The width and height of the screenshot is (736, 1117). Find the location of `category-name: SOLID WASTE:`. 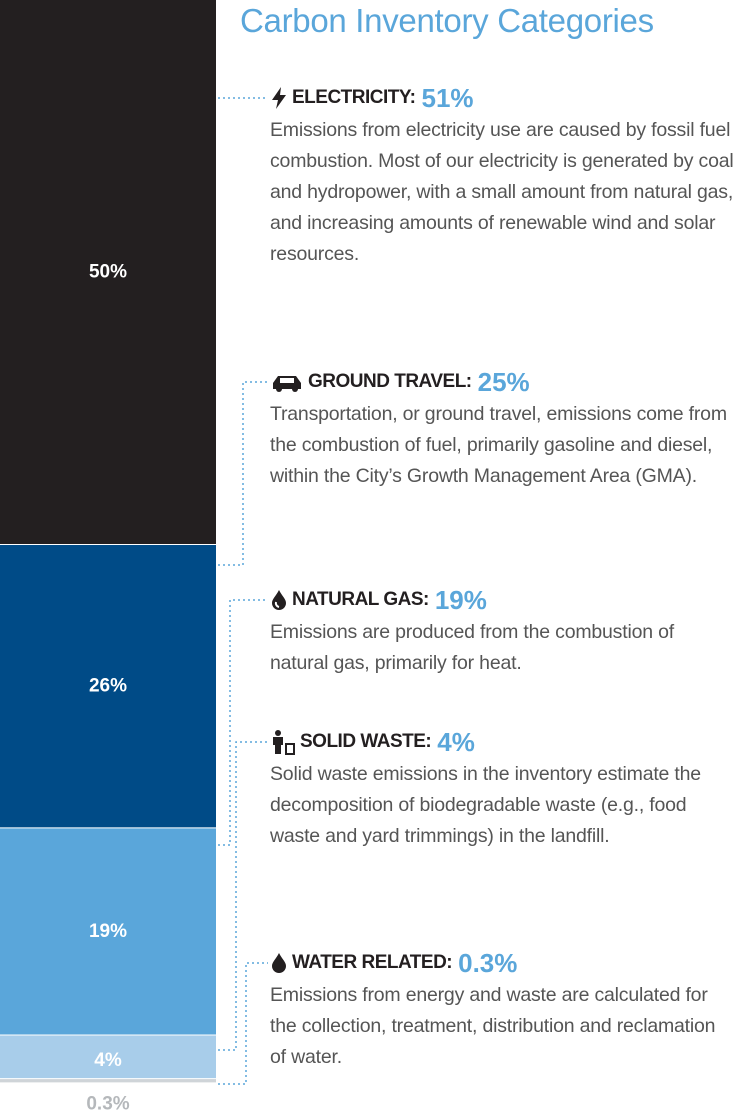

category-name: SOLID WASTE: is located at coordinates (366, 741).